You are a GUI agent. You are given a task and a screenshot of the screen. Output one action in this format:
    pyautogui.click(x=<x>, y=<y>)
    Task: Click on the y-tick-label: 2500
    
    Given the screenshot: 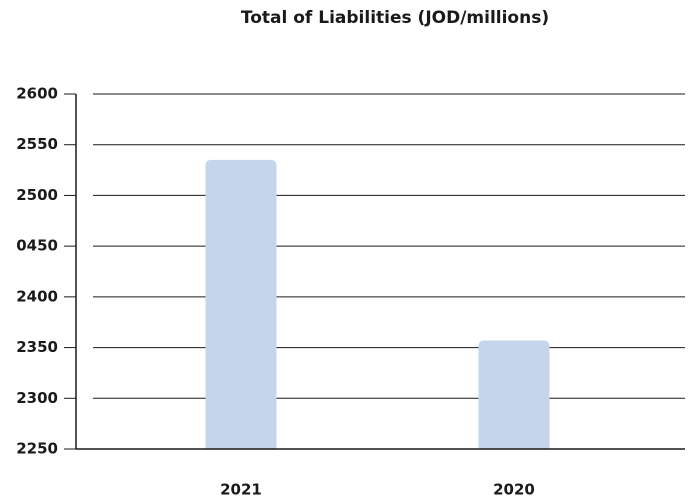 What is the action you would take?
    pyautogui.click(x=37, y=195)
    